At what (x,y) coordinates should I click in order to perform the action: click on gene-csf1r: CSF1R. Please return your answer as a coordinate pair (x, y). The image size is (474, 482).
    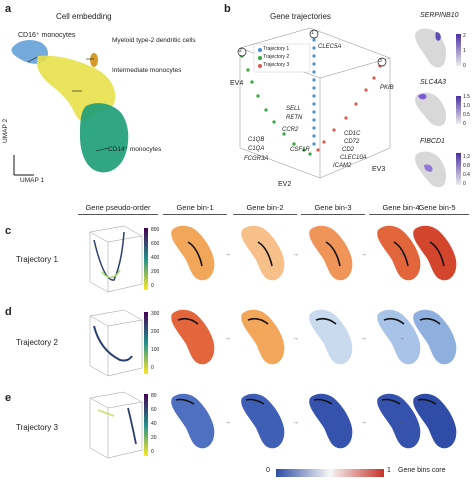
    Looking at the image, I should click on (300, 150).